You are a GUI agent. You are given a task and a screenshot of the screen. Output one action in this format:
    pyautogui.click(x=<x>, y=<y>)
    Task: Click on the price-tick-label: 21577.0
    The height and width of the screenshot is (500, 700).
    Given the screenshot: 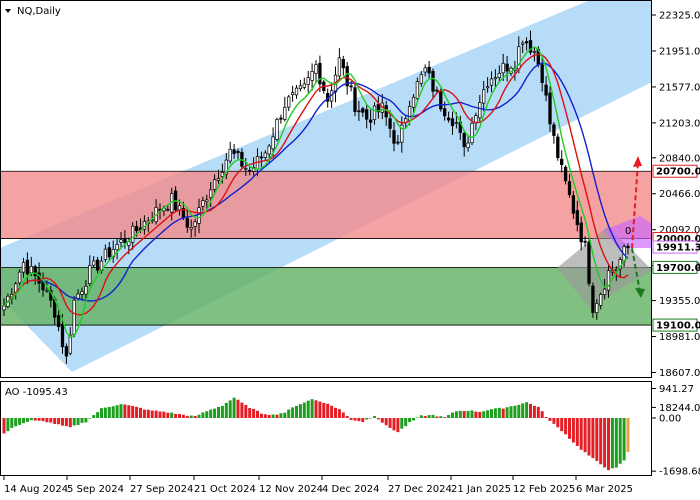 What is the action you would take?
    pyautogui.click(x=679, y=87)
    